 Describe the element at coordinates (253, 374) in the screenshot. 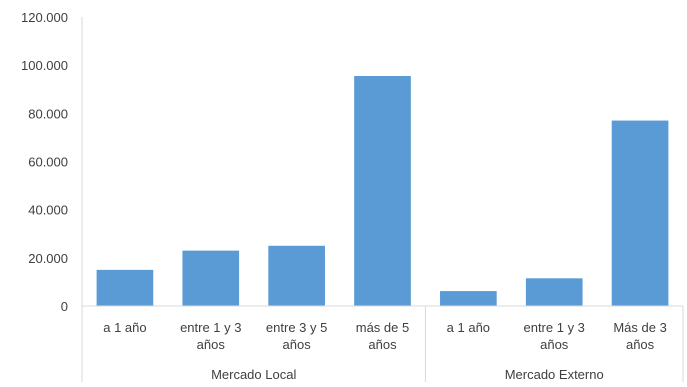

I see `group-label: Mercado Local` at that location.